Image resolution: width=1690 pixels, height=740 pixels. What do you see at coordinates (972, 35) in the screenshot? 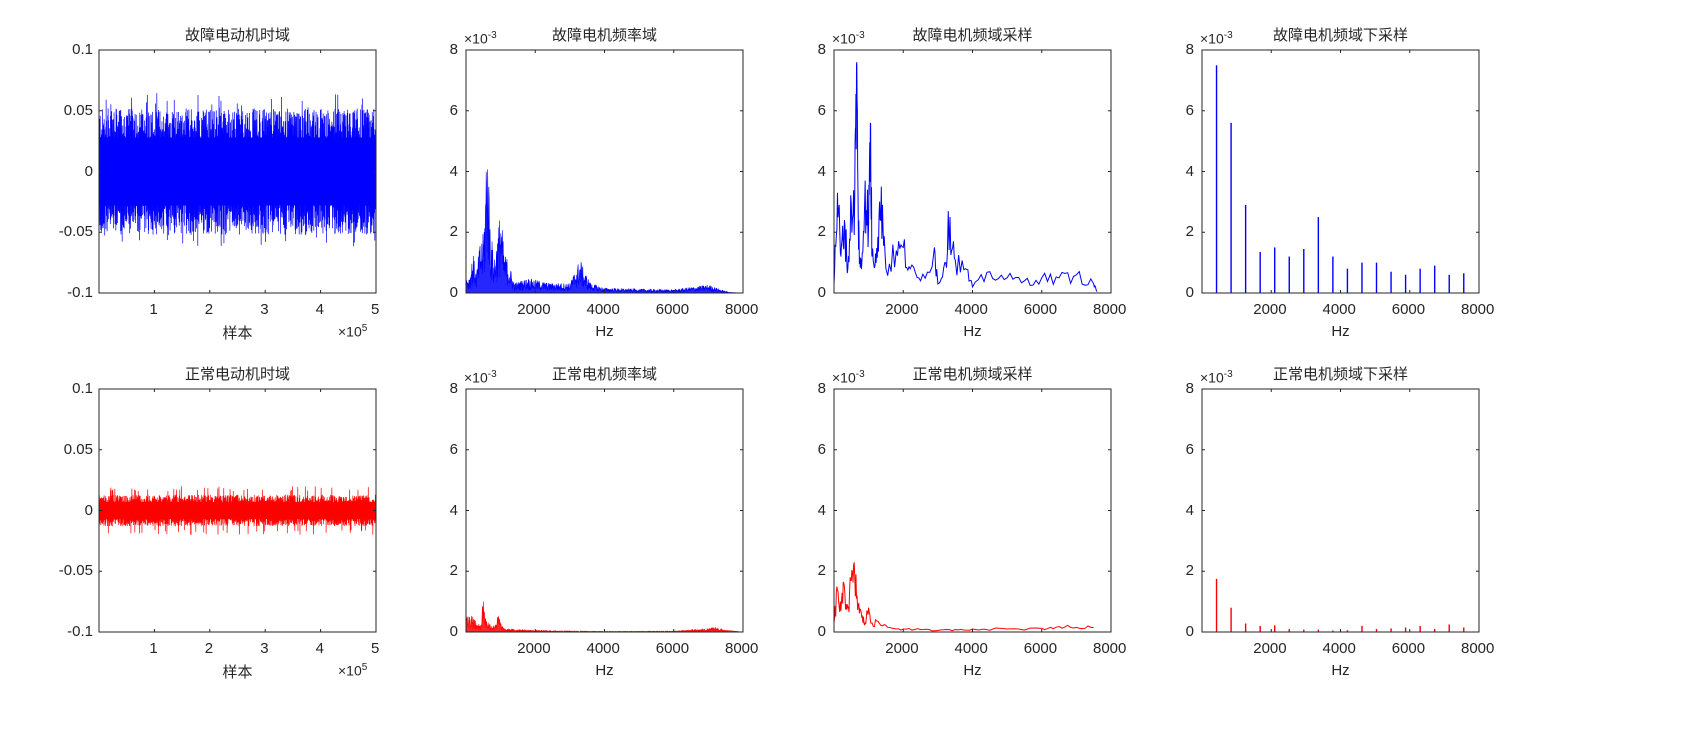
I see `panel-title: 故障电机频域采样` at bounding box center [972, 35].